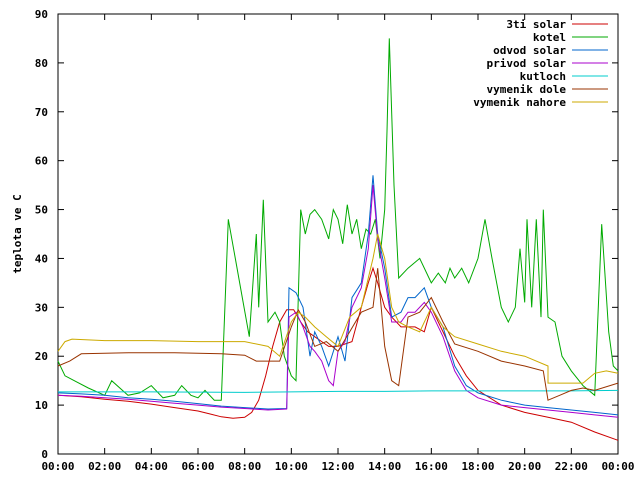 This screenshot has width=640, height=480. Describe the element at coordinates (527, 89) in the screenshot. I see `legend-label-vymenik-dole: vymenik dole` at that location.